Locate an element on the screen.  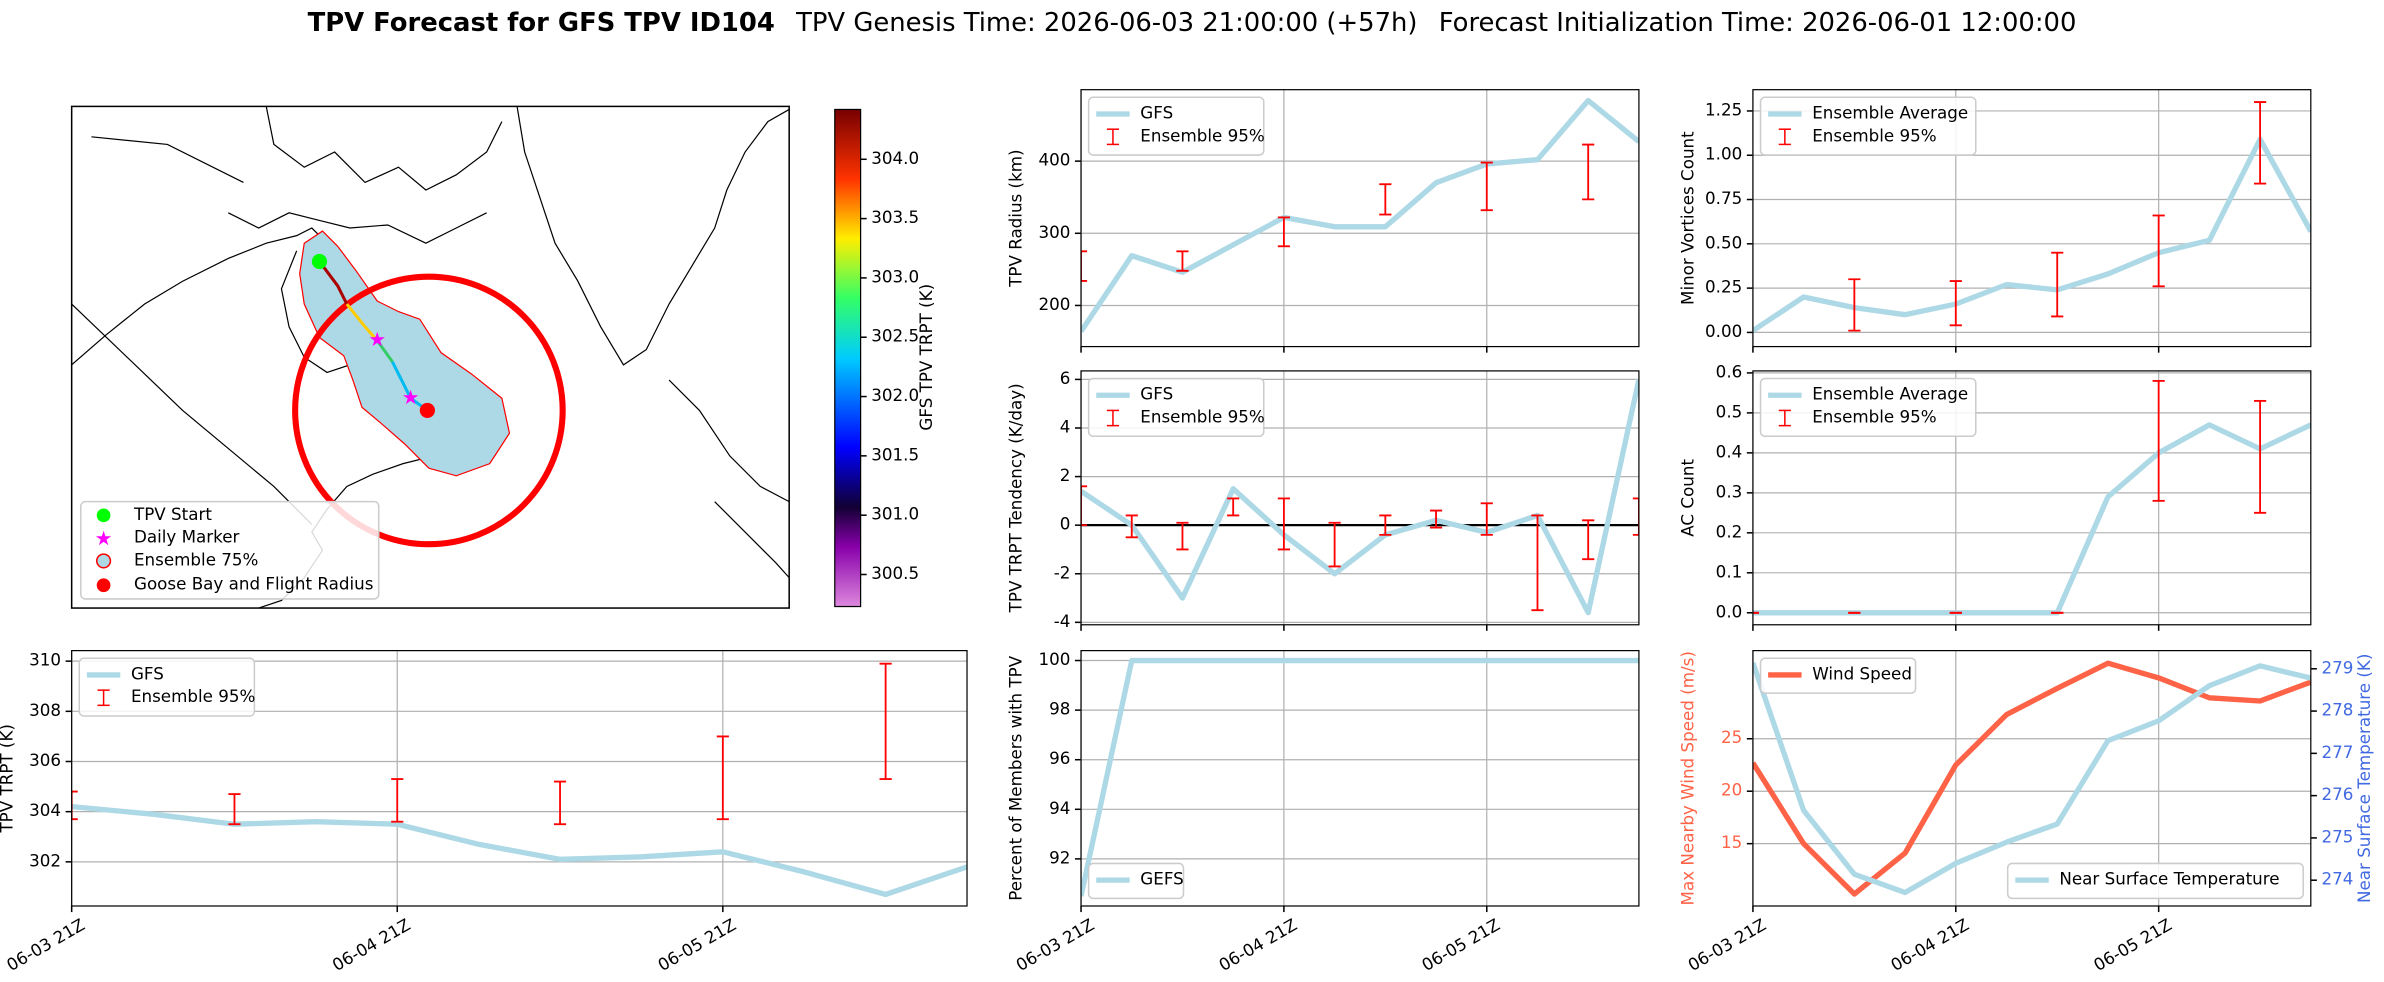
colorbar-tick-label: 301.0 is located at coordinates (895, 514).